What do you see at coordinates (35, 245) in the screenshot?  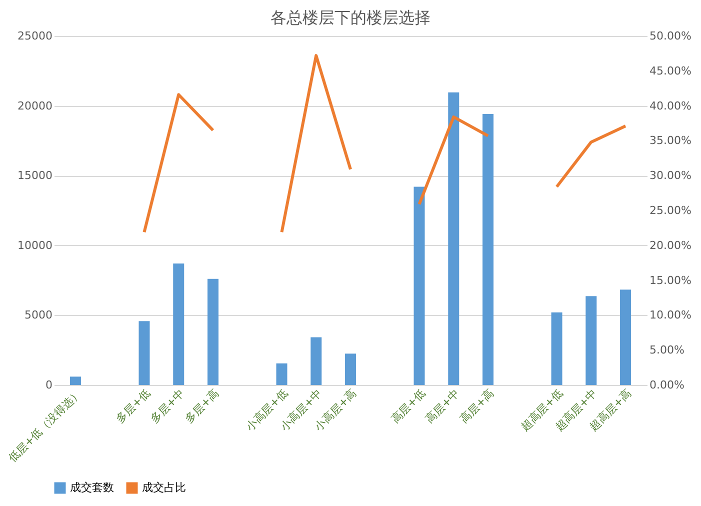 I see `y-tick-label: 10000` at bounding box center [35, 245].